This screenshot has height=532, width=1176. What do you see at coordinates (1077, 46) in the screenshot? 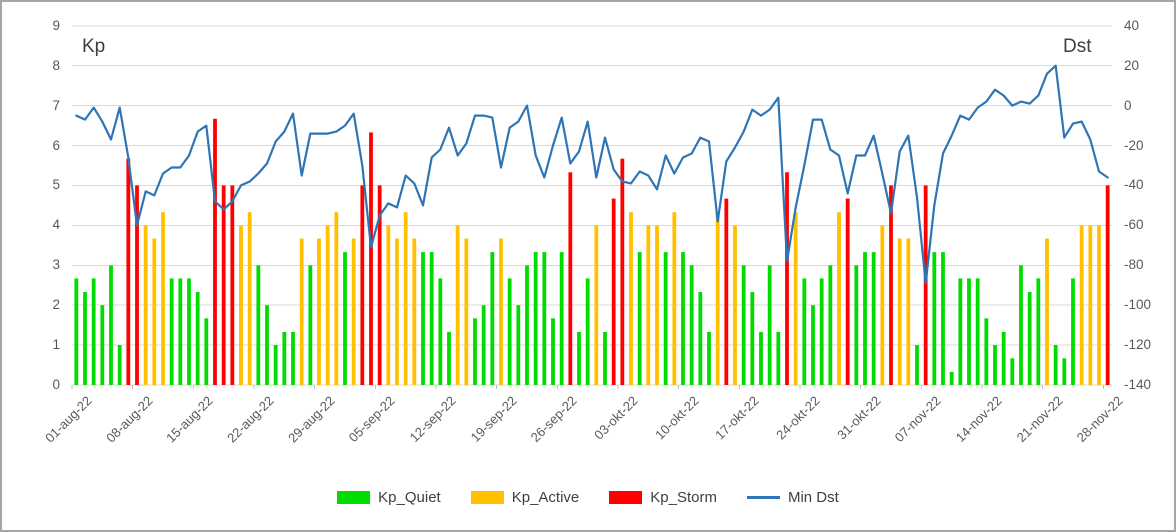
I see `right-axis-title: Dst` at bounding box center [1077, 46].